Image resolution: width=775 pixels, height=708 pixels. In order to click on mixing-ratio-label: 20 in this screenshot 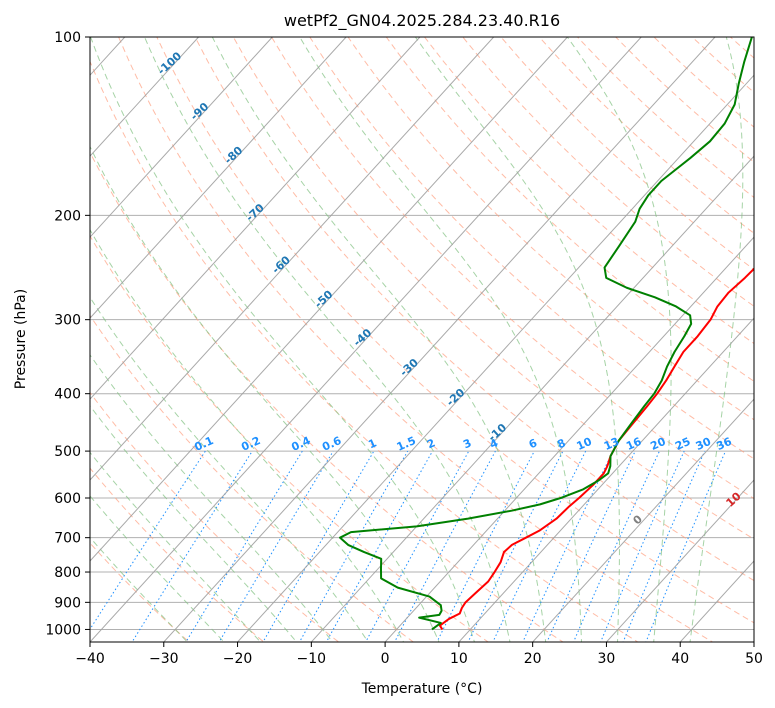, I will do `click(658, 444)`.